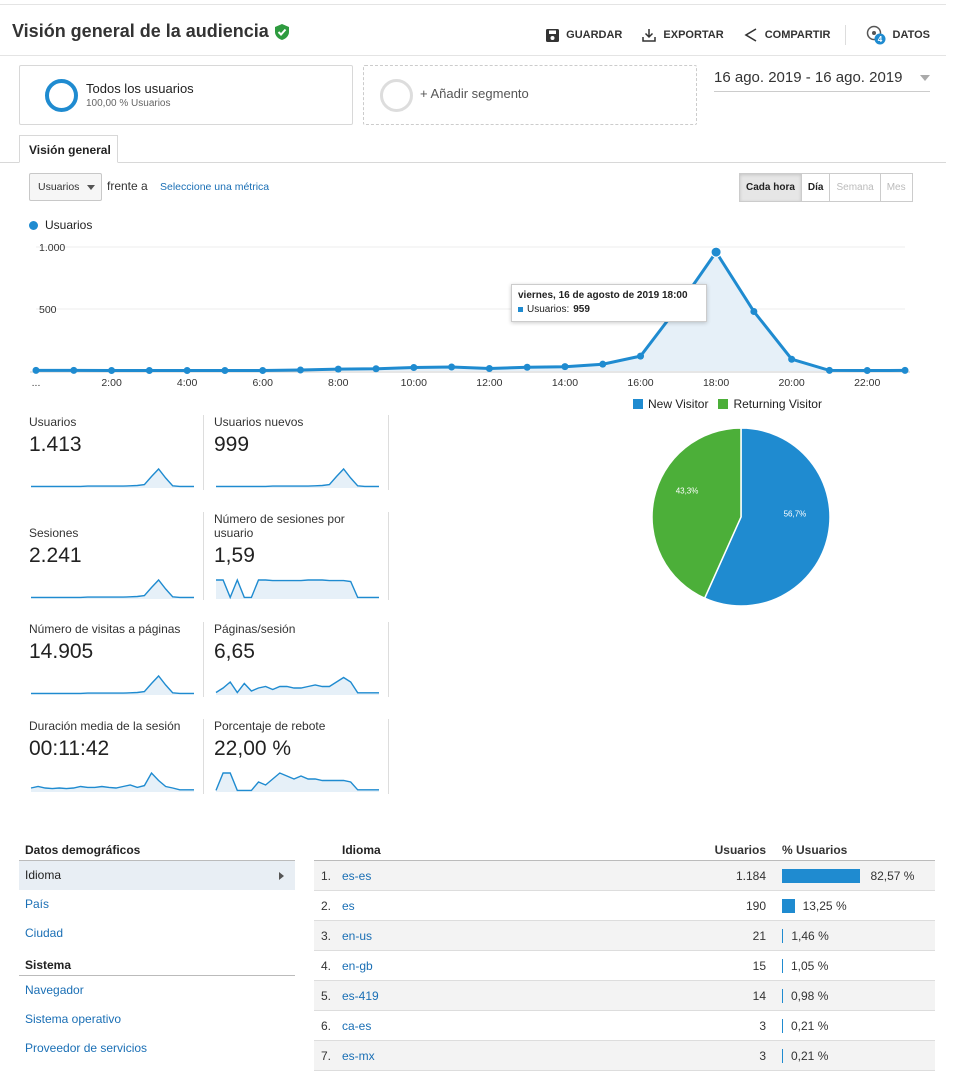  Describe the element at coordinates (157, 875) in the screenshot. I see `demographics-item-language: Idioma` at that location.